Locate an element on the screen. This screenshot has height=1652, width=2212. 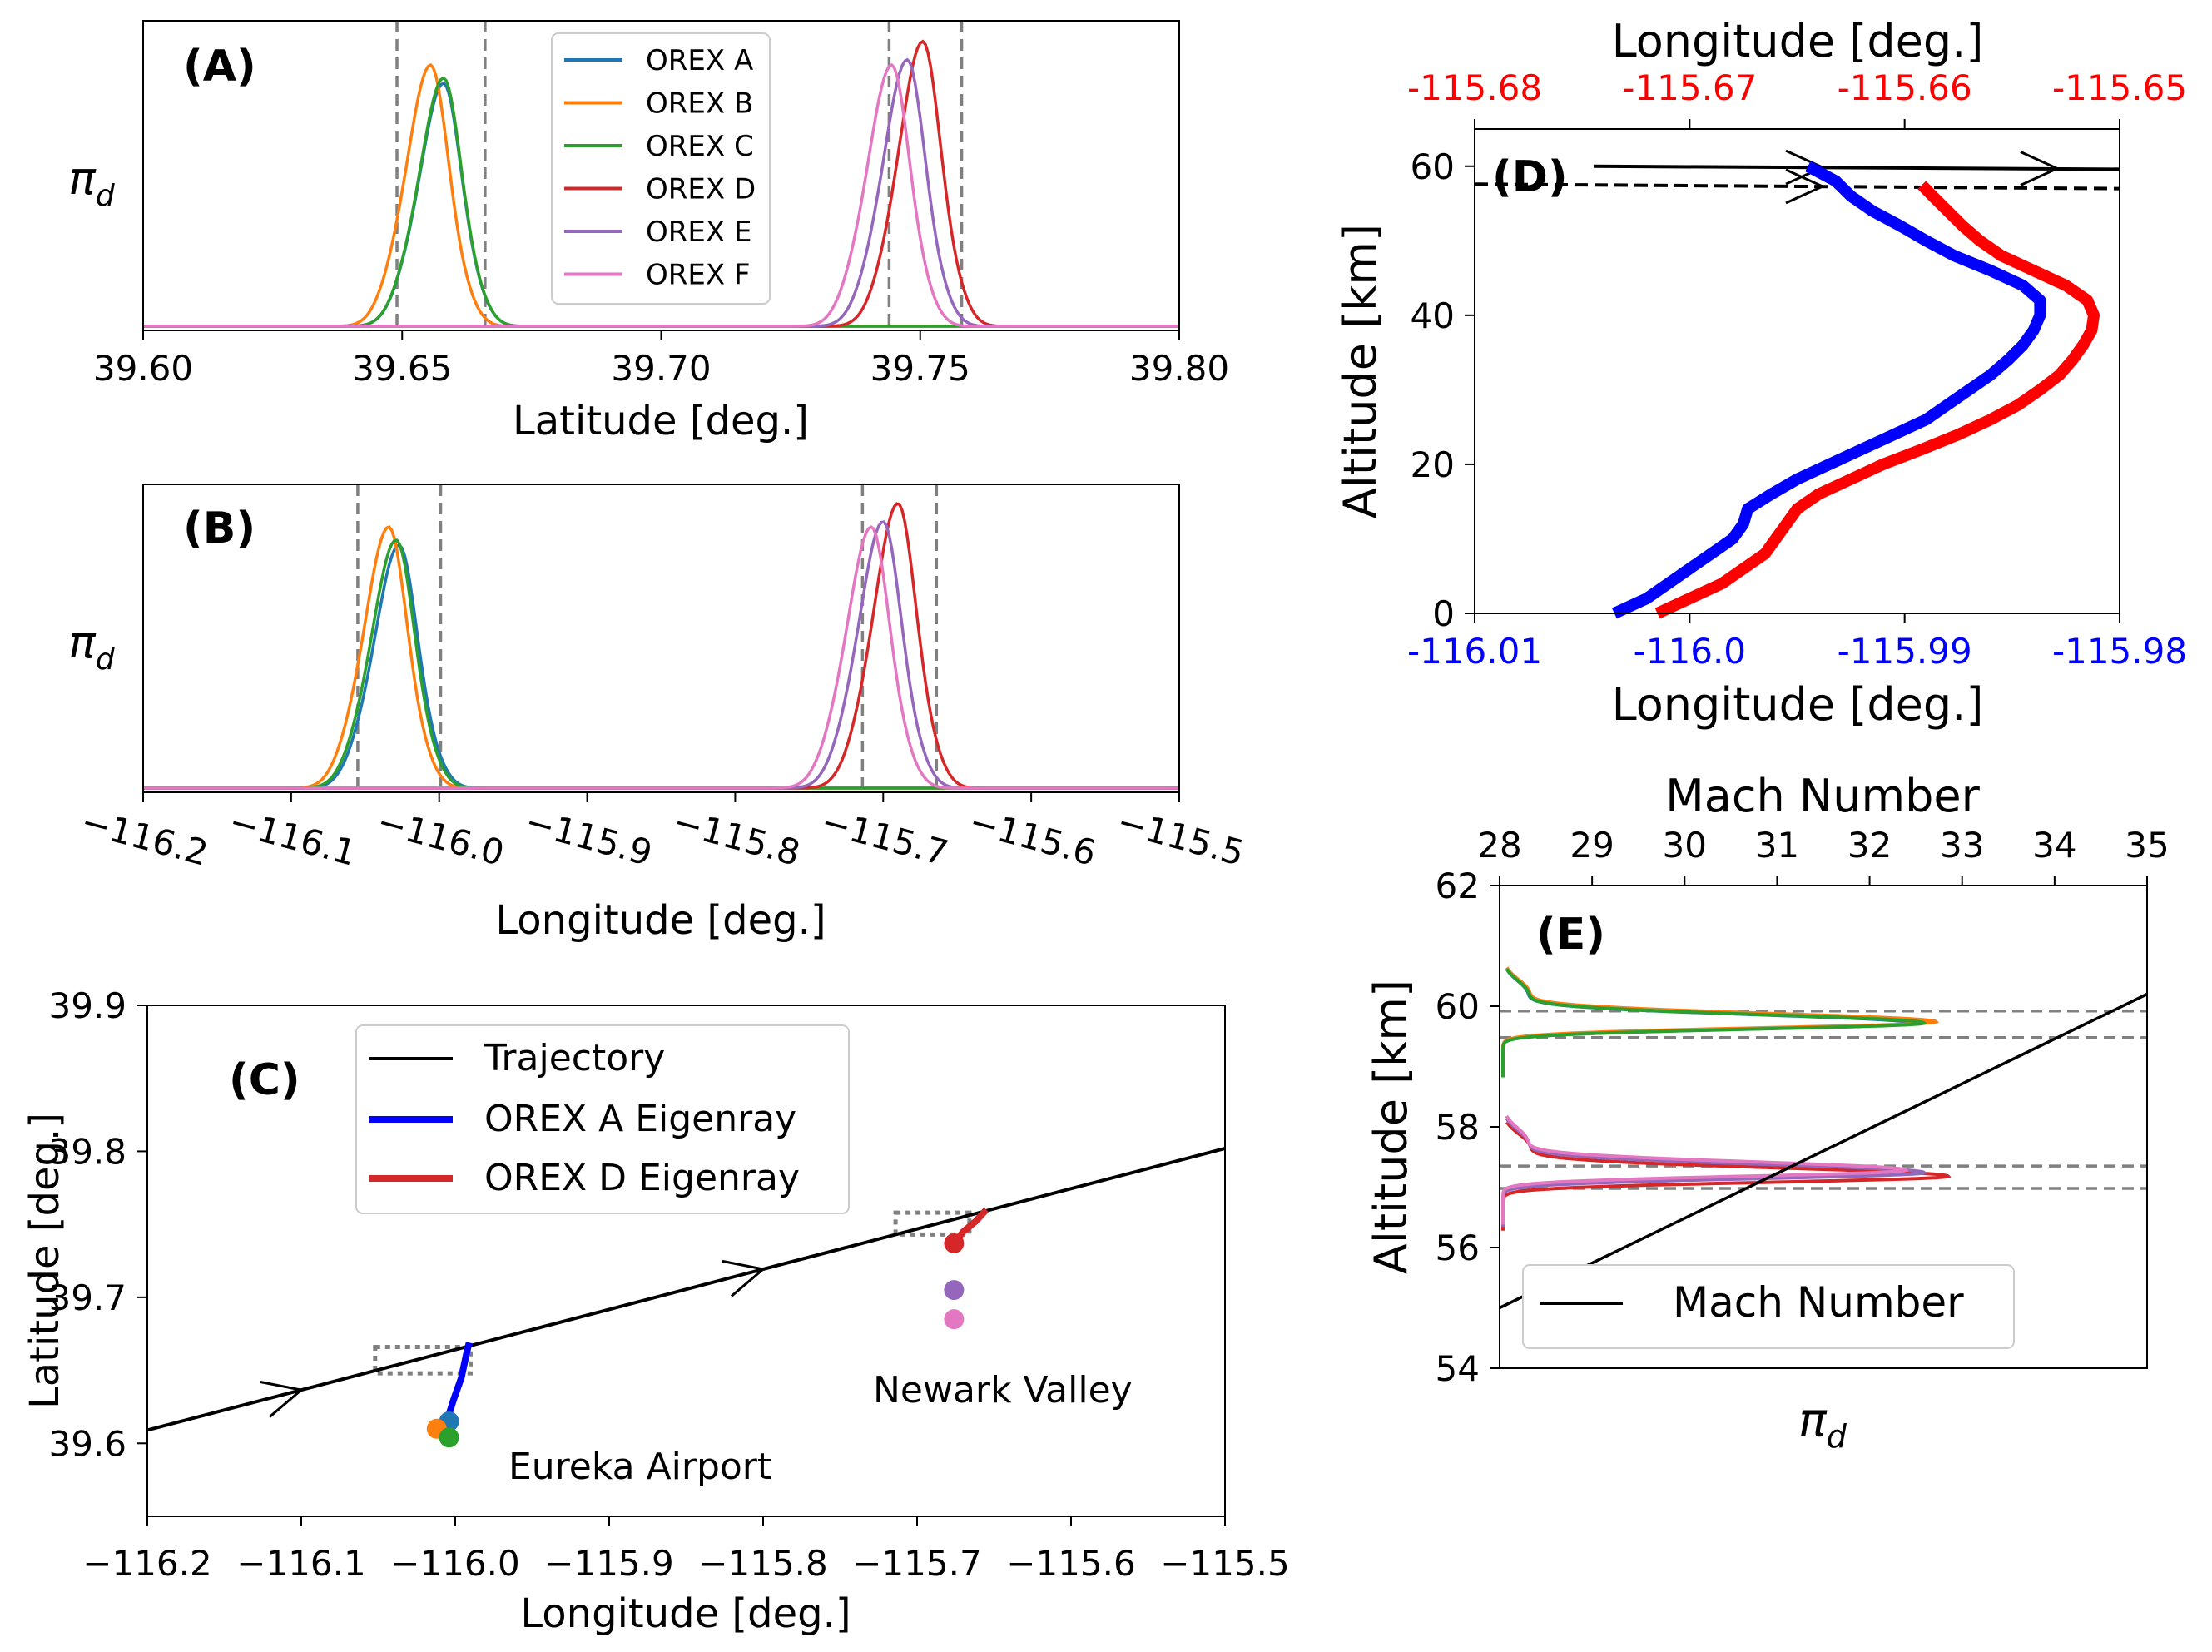
series-orex-a is located at coordinates (1709, 1023).